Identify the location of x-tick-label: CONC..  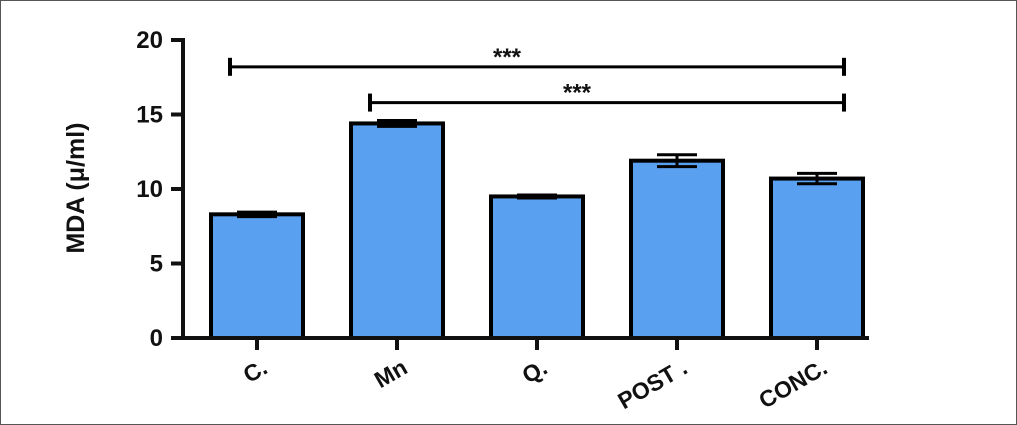
(792, 384).